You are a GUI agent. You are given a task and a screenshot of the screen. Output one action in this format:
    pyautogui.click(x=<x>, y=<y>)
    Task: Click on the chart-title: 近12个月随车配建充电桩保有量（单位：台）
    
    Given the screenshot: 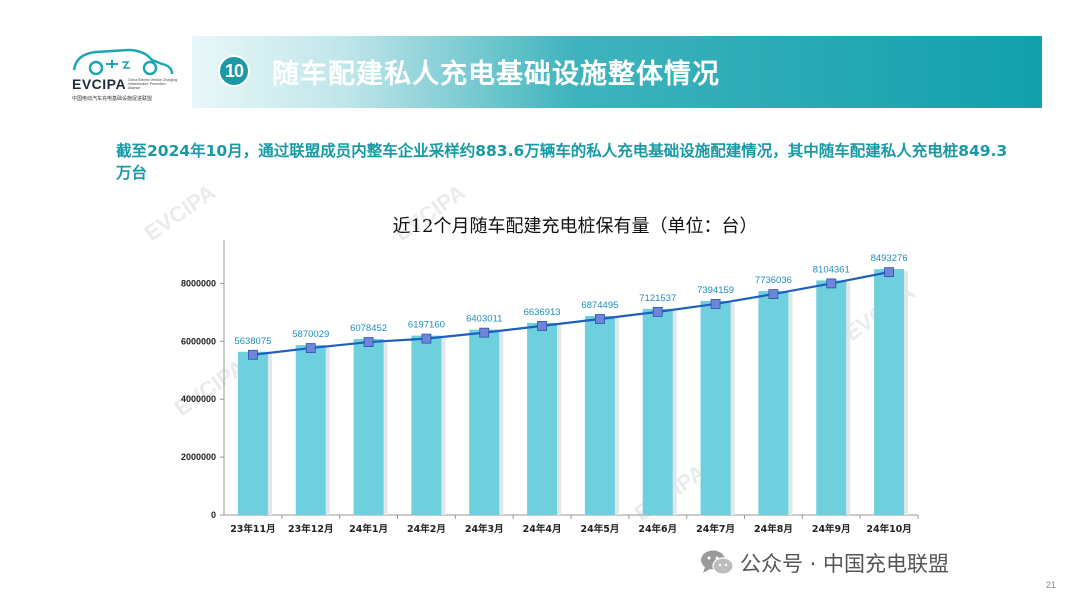 What is the action you would take?
    pyautogui.click(x=575, y=226)
    